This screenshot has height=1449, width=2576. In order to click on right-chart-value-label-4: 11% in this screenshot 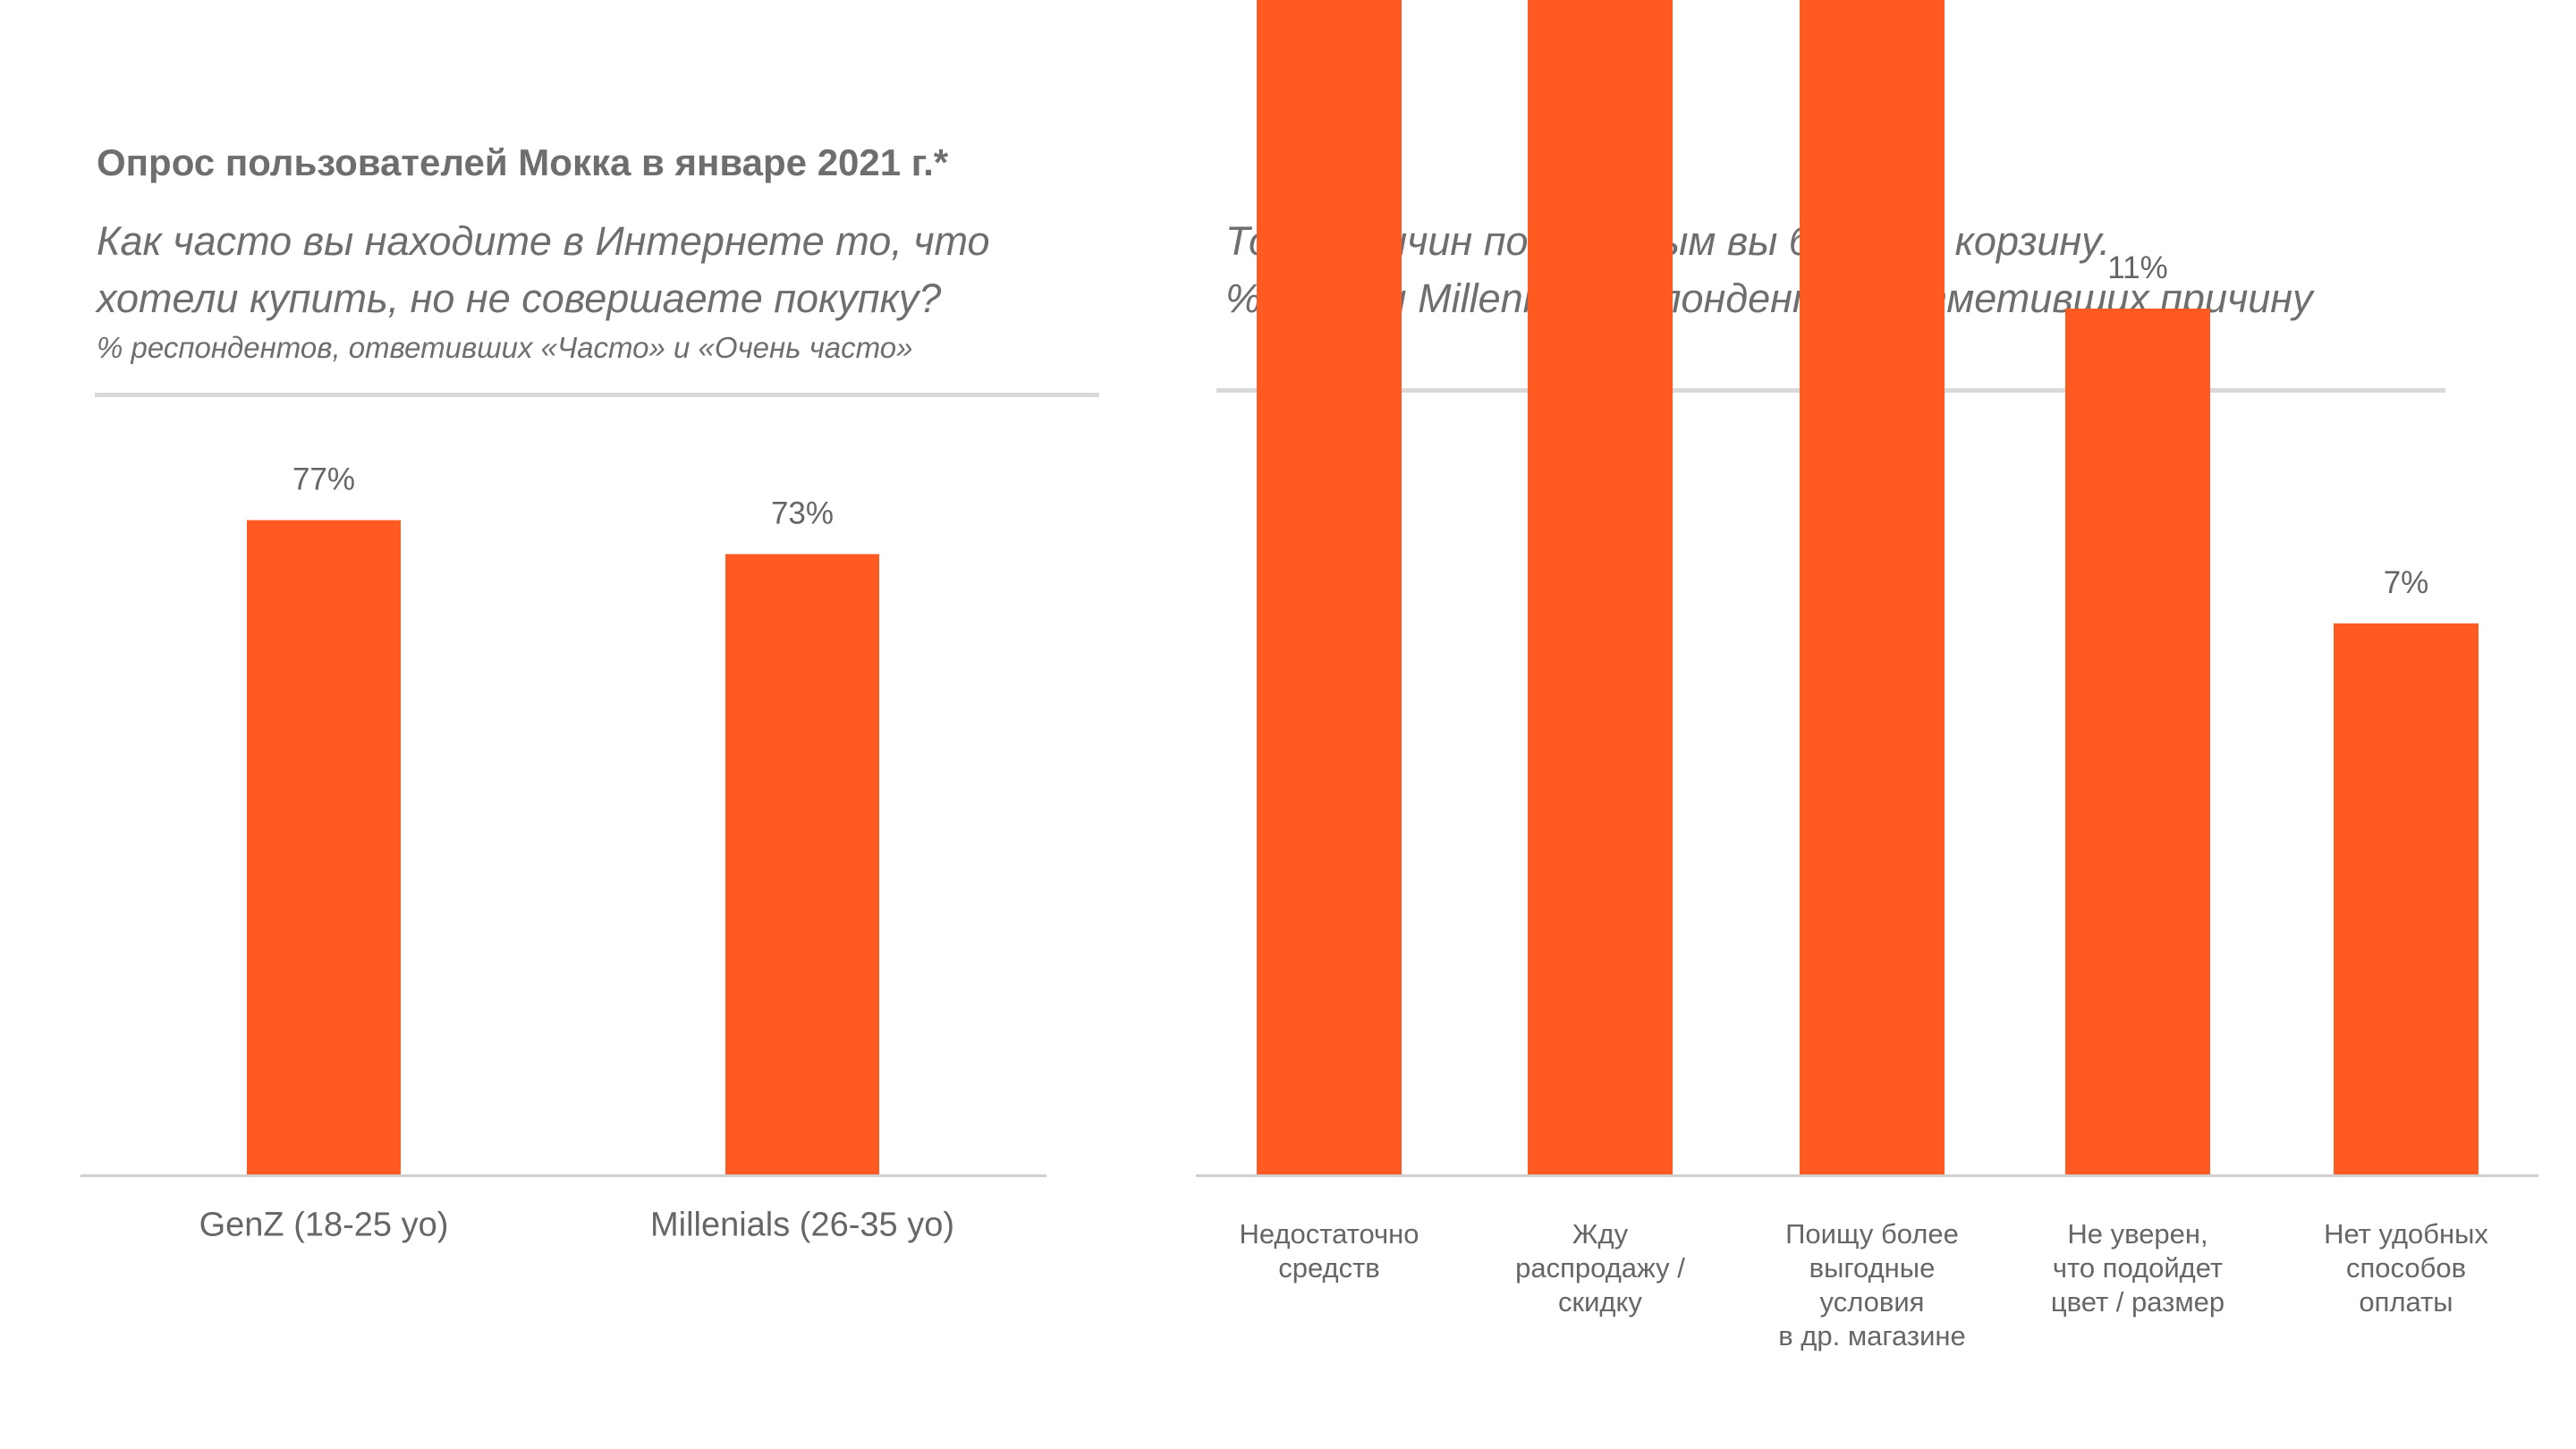, I will do `click(2137, 267)`.